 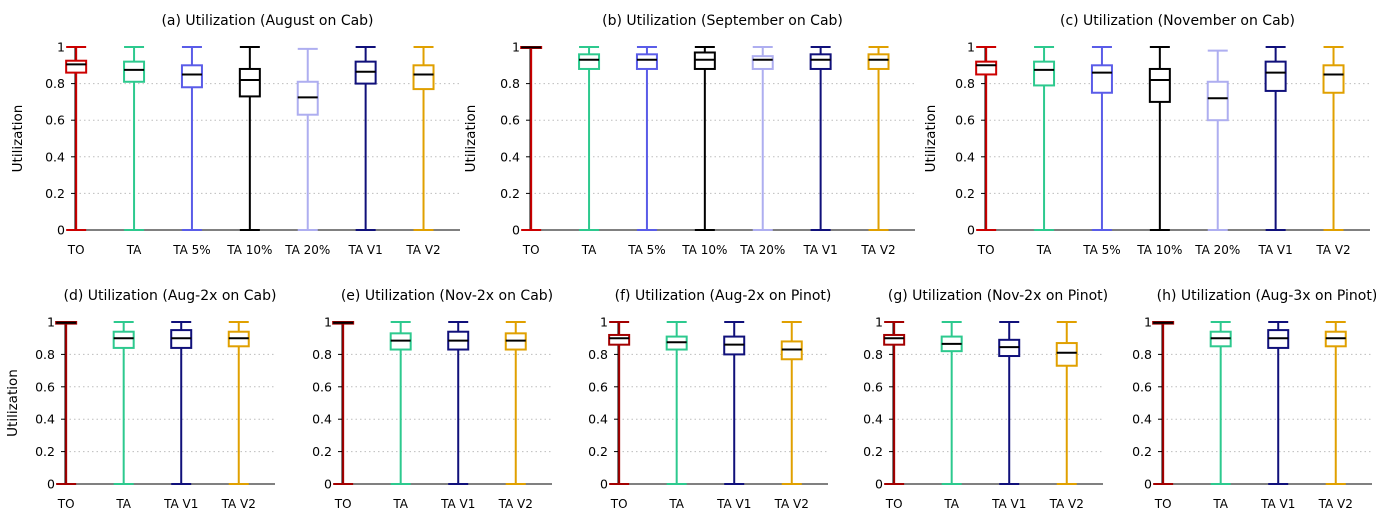 I want to click on chart-title: (h) Utilization (Aug-3x on Pinot), so click(x=1266, y=296).